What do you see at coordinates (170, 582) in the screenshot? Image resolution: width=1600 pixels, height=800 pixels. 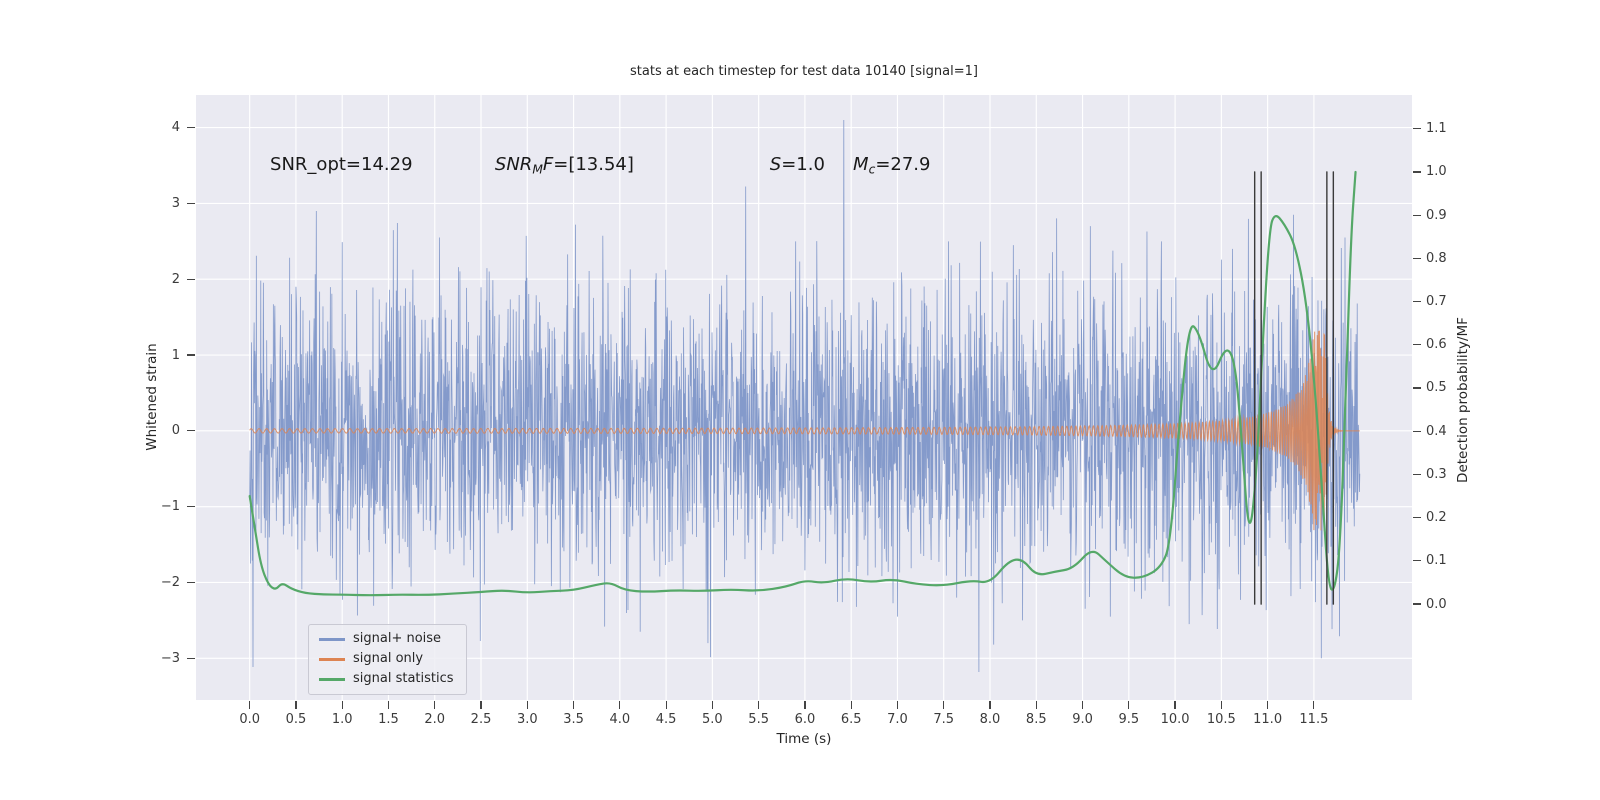 I see `y-left-tick-label: −2` at bounding box center [170, 582].